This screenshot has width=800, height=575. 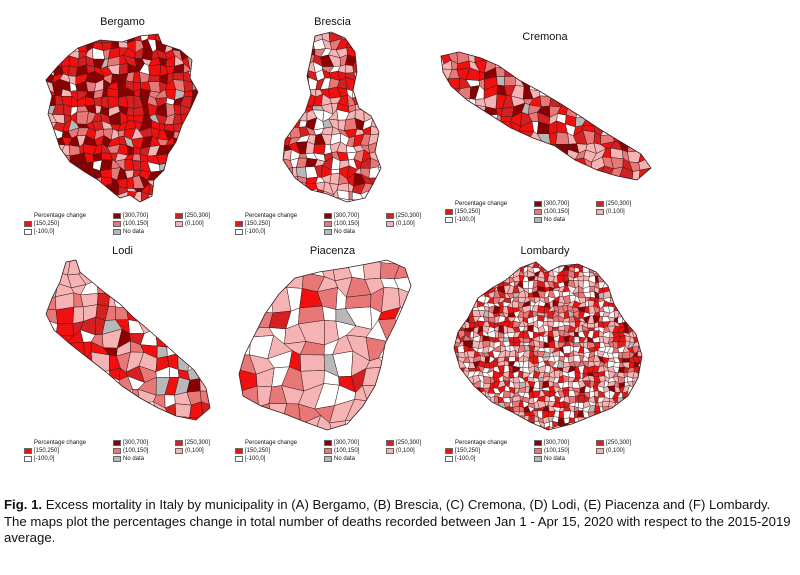 I want to click on choropleth-map-lodi, so click(x=128, y=340).